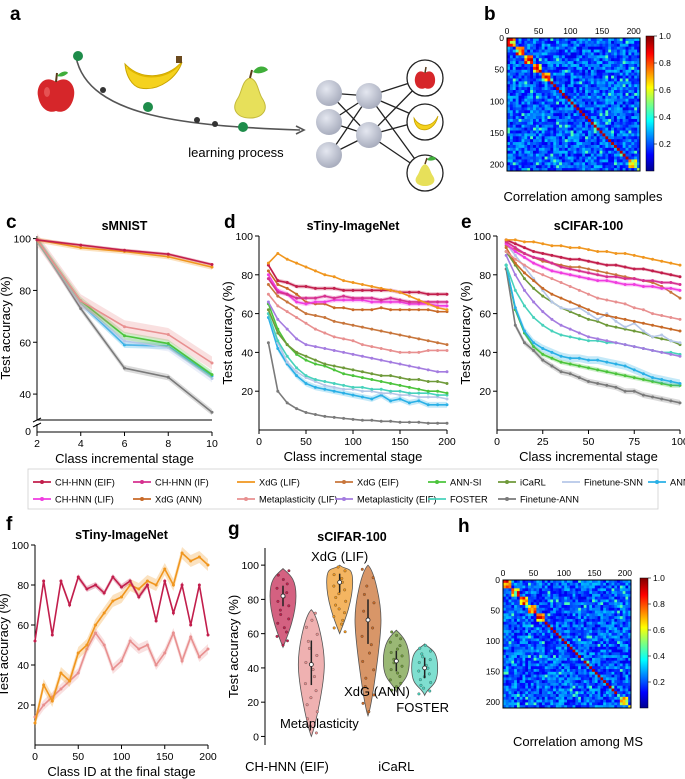 This screenshot has height=779, width=685. What do you see at coordinates (353, 442) in the screenshot?
I see `x-tick-label: 100` at bounding box center [353, 442].